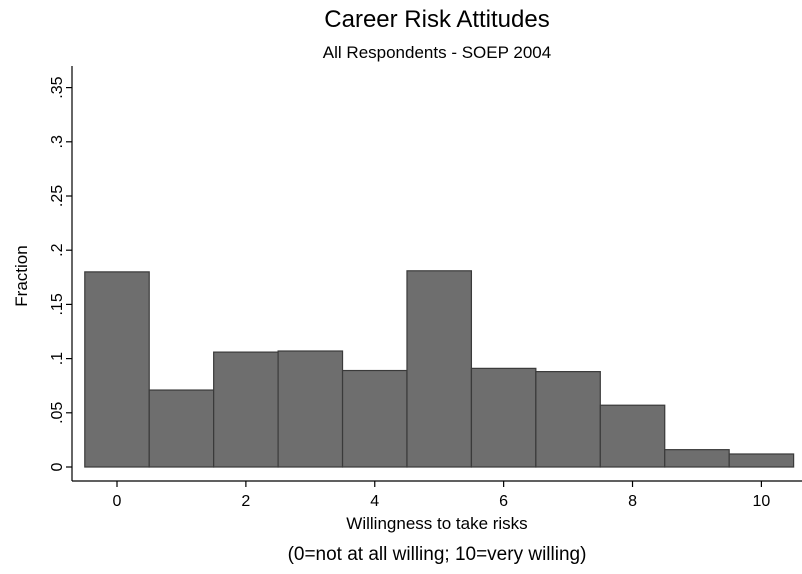 This screenshot has height=574, width=802. I want to click on x-tick-label-2: 2, so click(245, 501).